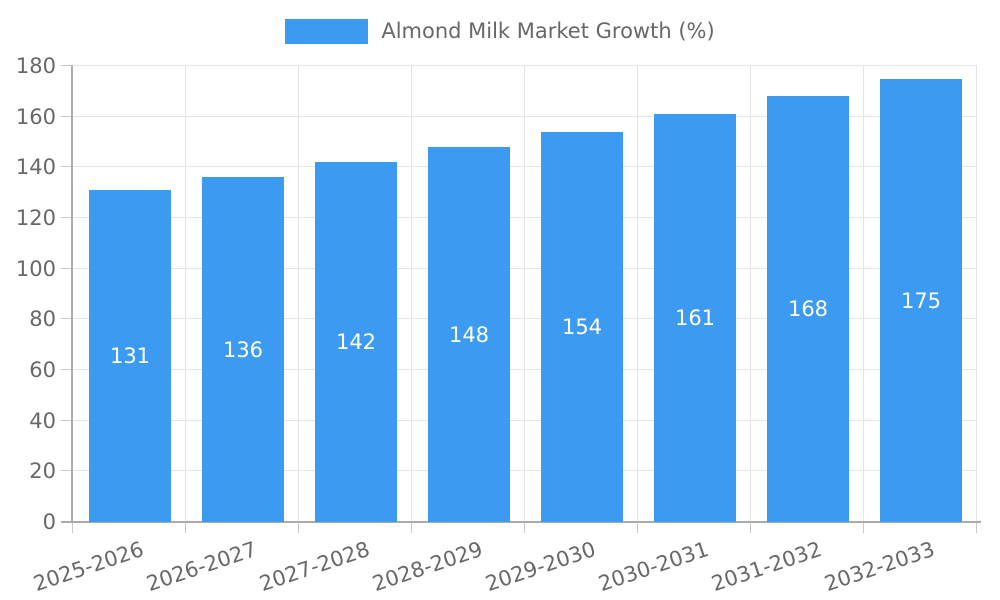  What do you see at coordinates (35, 218) in the screenshot?
I see `y-axis-label: 120` at bounding box center [35, 218].